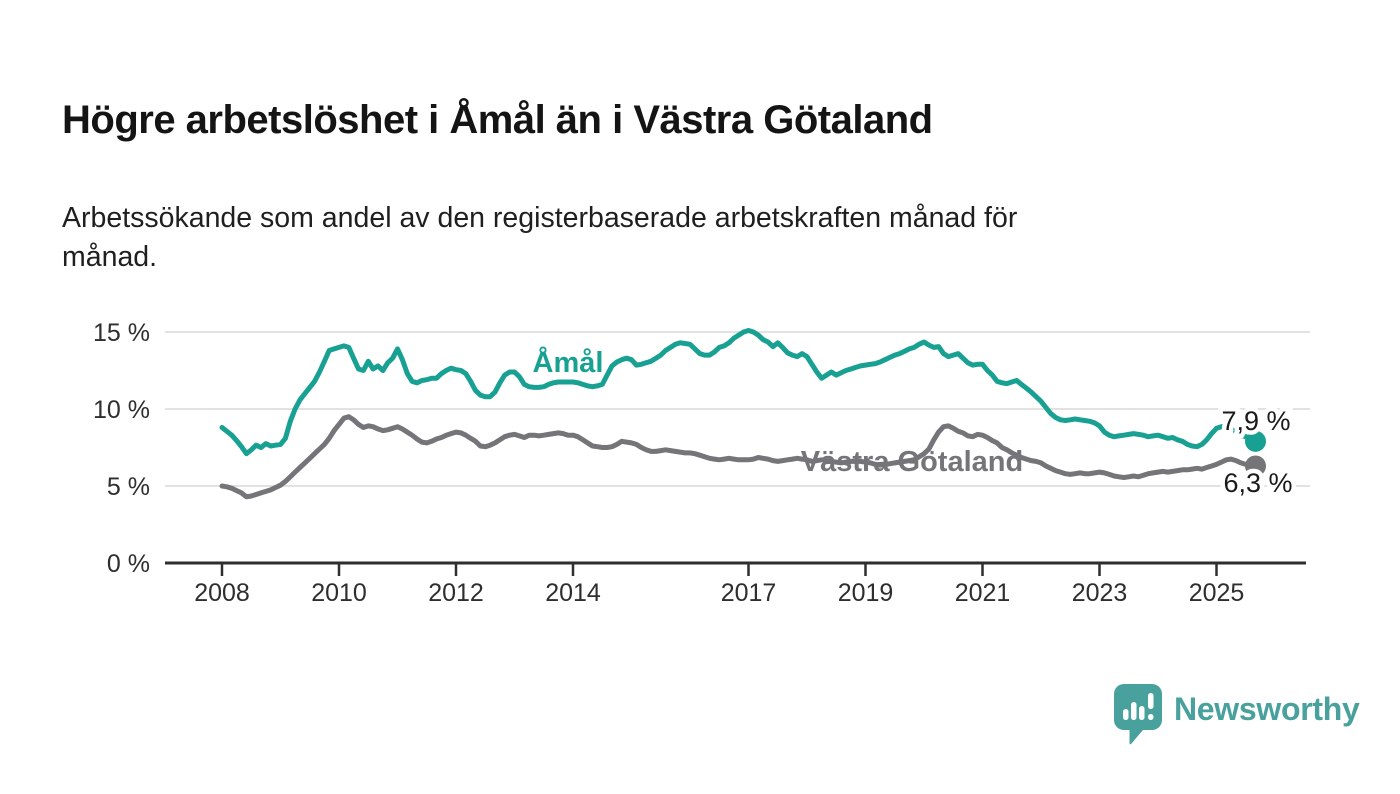  Describe the element at coordinates (1138, 714) in the screenshot. I see `bar-chart-speech-bubble-icon` at that location.